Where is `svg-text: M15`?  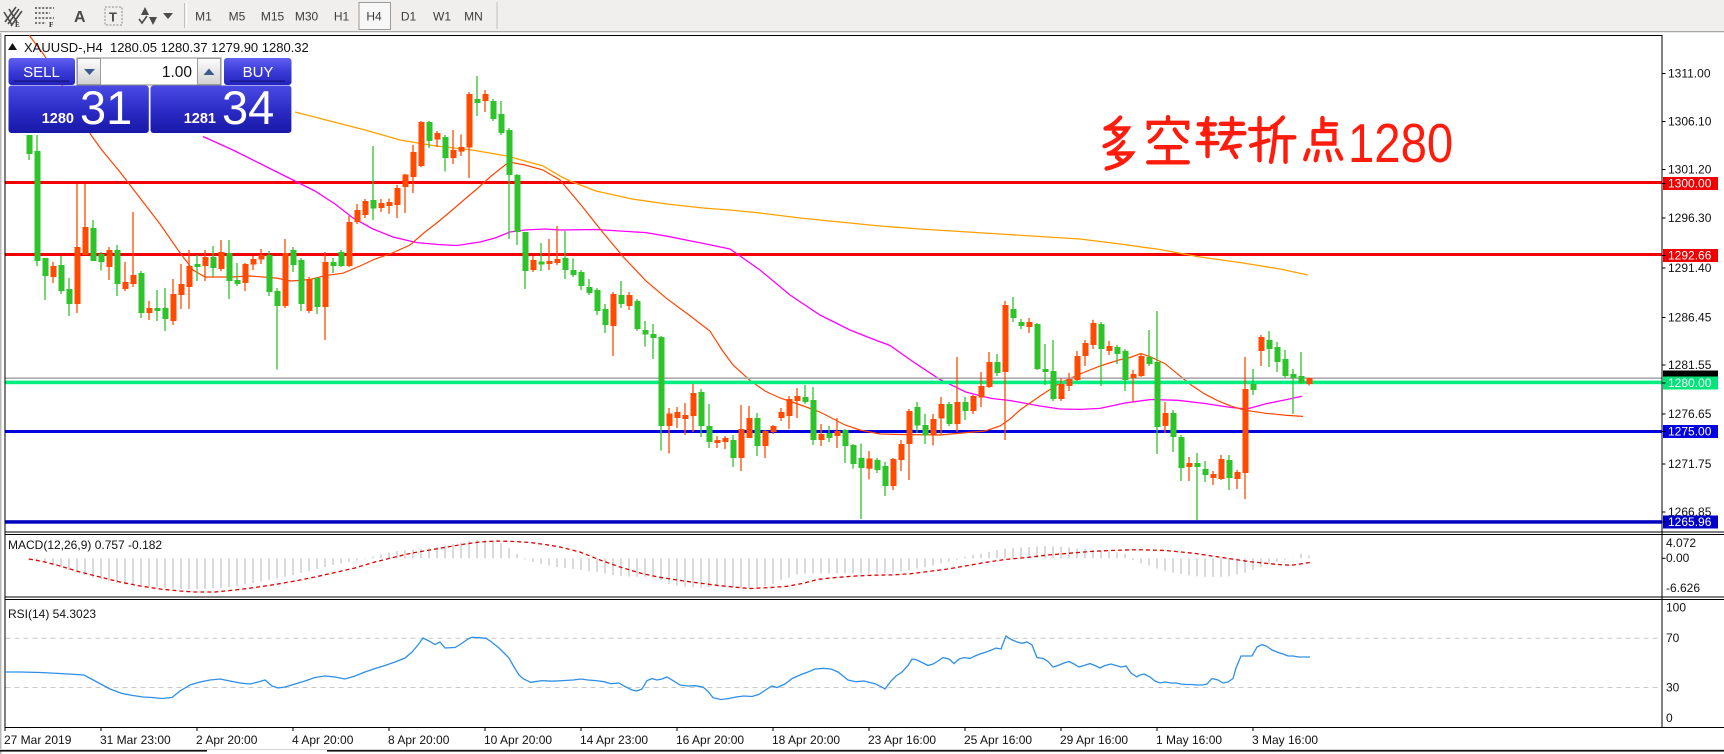
svg-text: M15 is located at coordinates (273, 17).